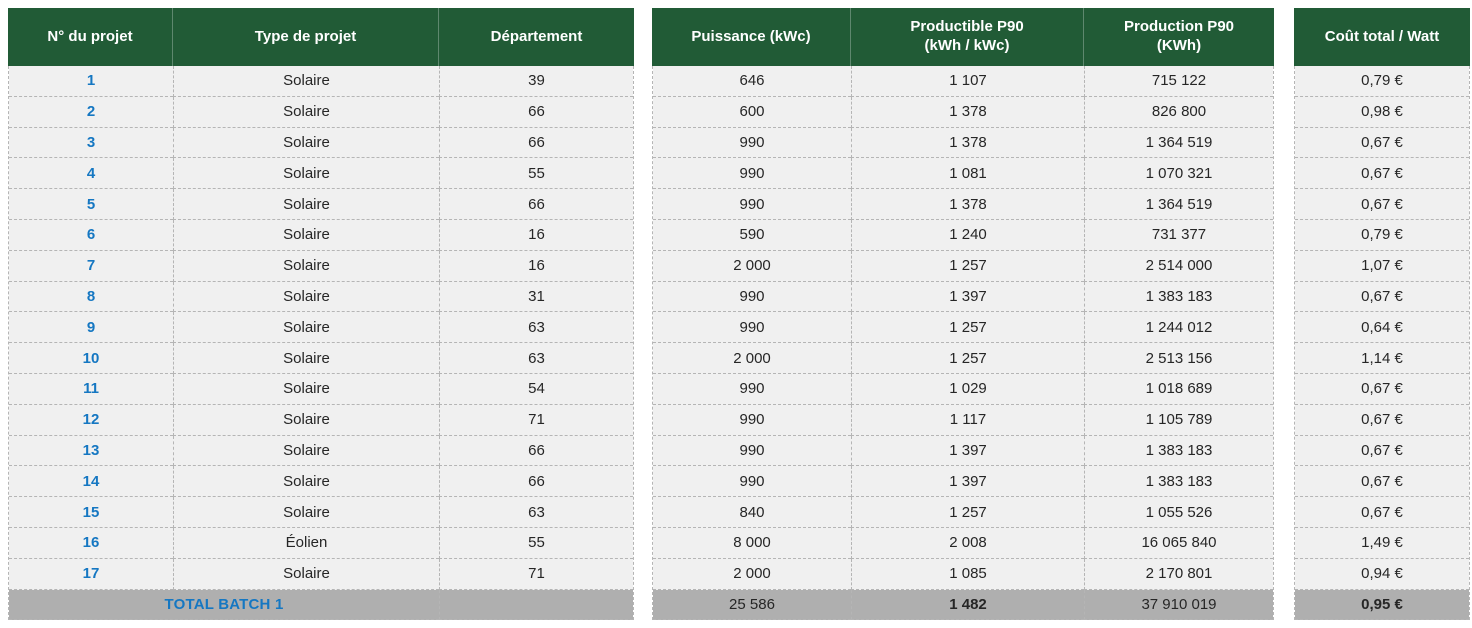 This screenshot has width=1472, height=628. What do you see at coordinates (752, 112) in the screenshot?
I see `cell-puissance: 600` at bounding box center [752, 112].